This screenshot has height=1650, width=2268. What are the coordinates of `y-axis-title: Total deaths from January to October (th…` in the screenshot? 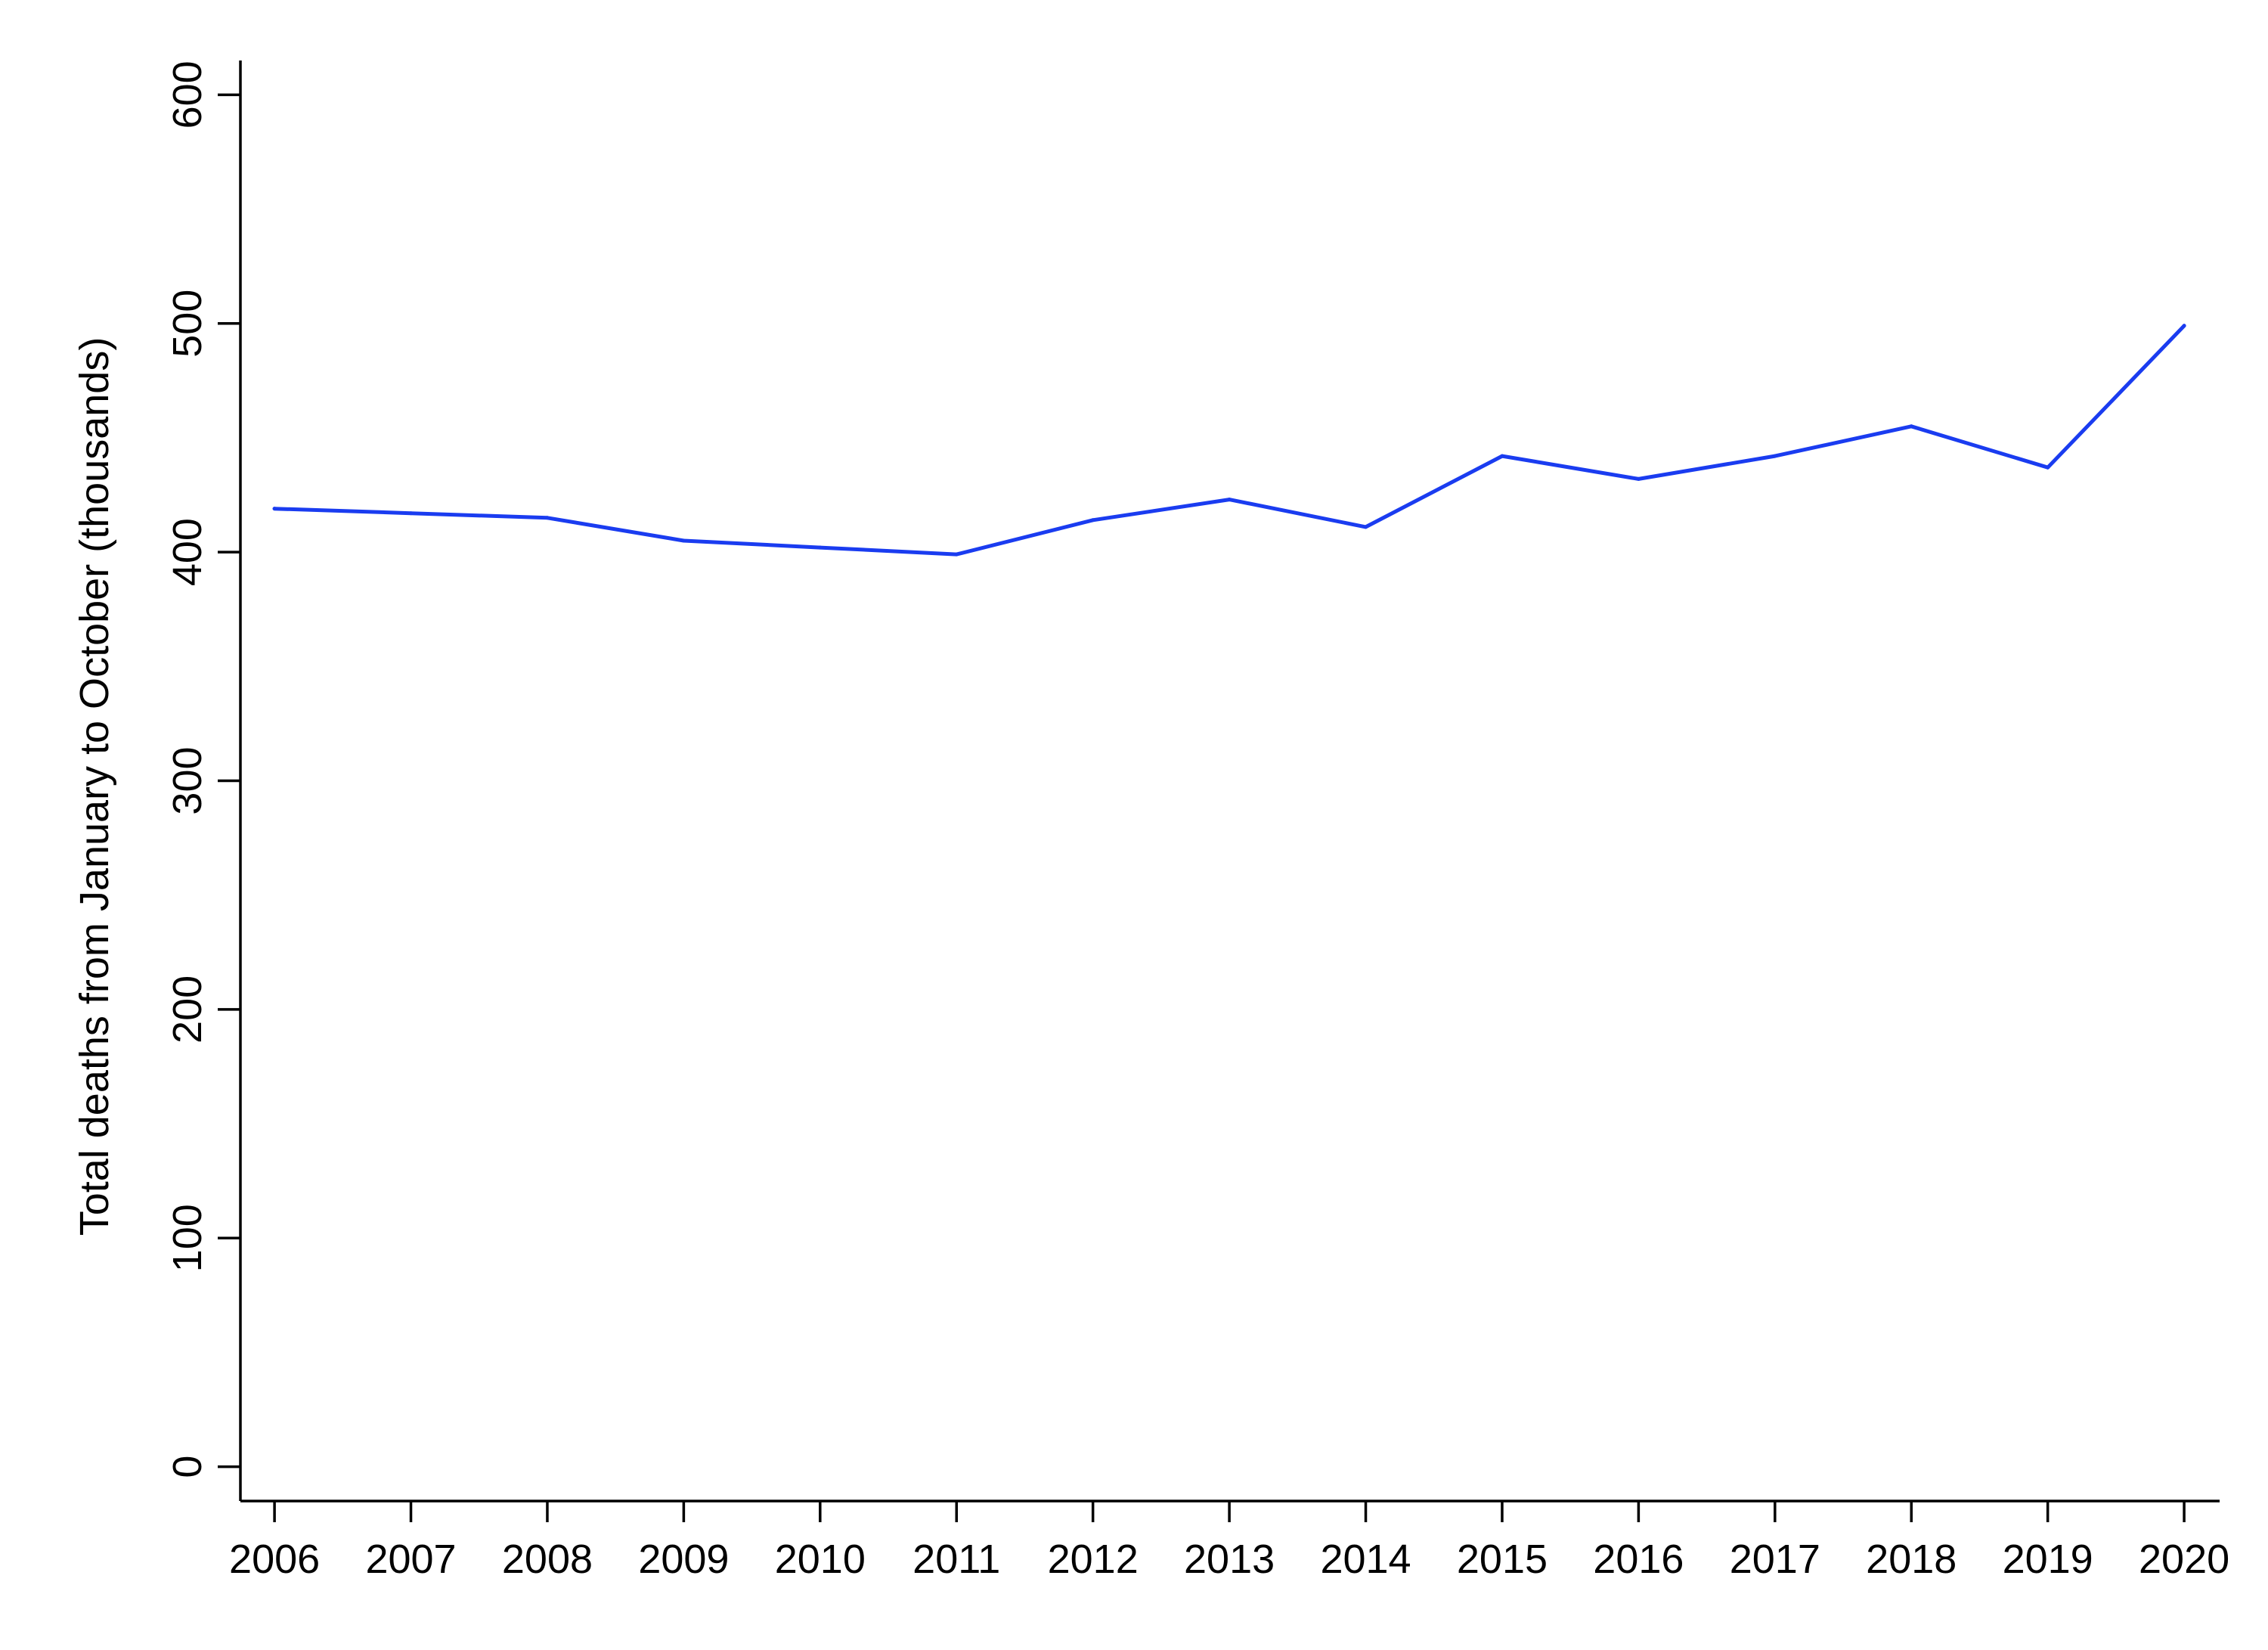 It's located at (94, 787).